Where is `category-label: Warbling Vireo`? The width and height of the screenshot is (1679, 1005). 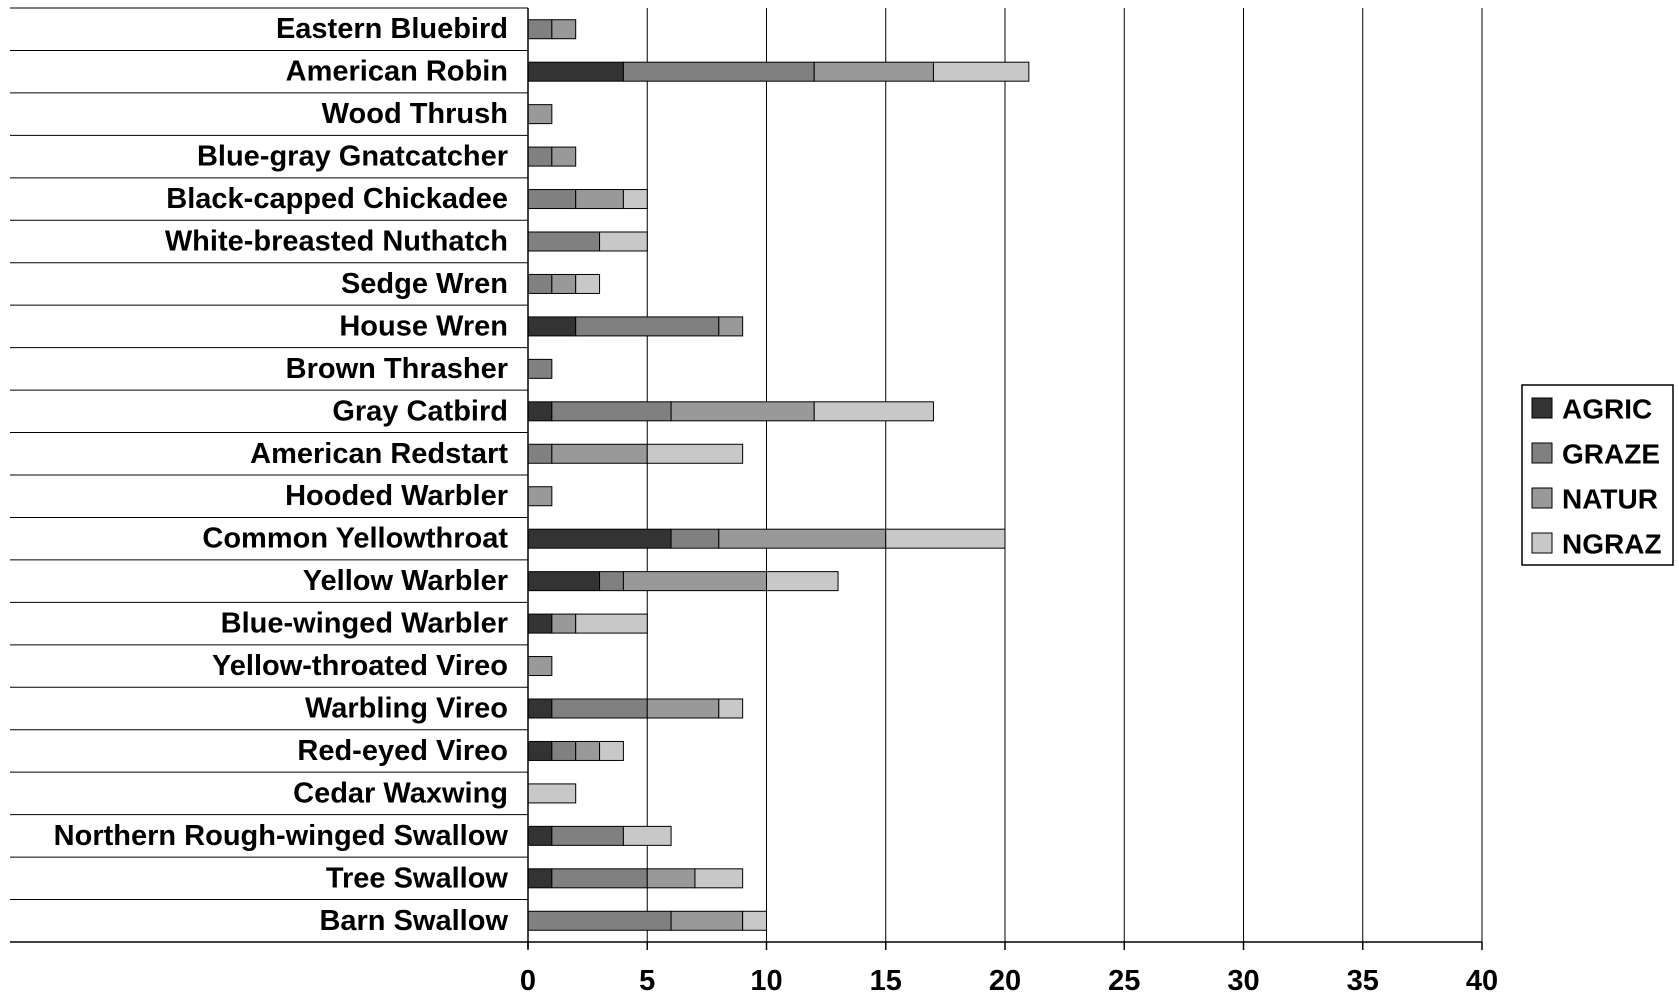
category-label: Warbling Vireo is located at coordinates (406, 709).